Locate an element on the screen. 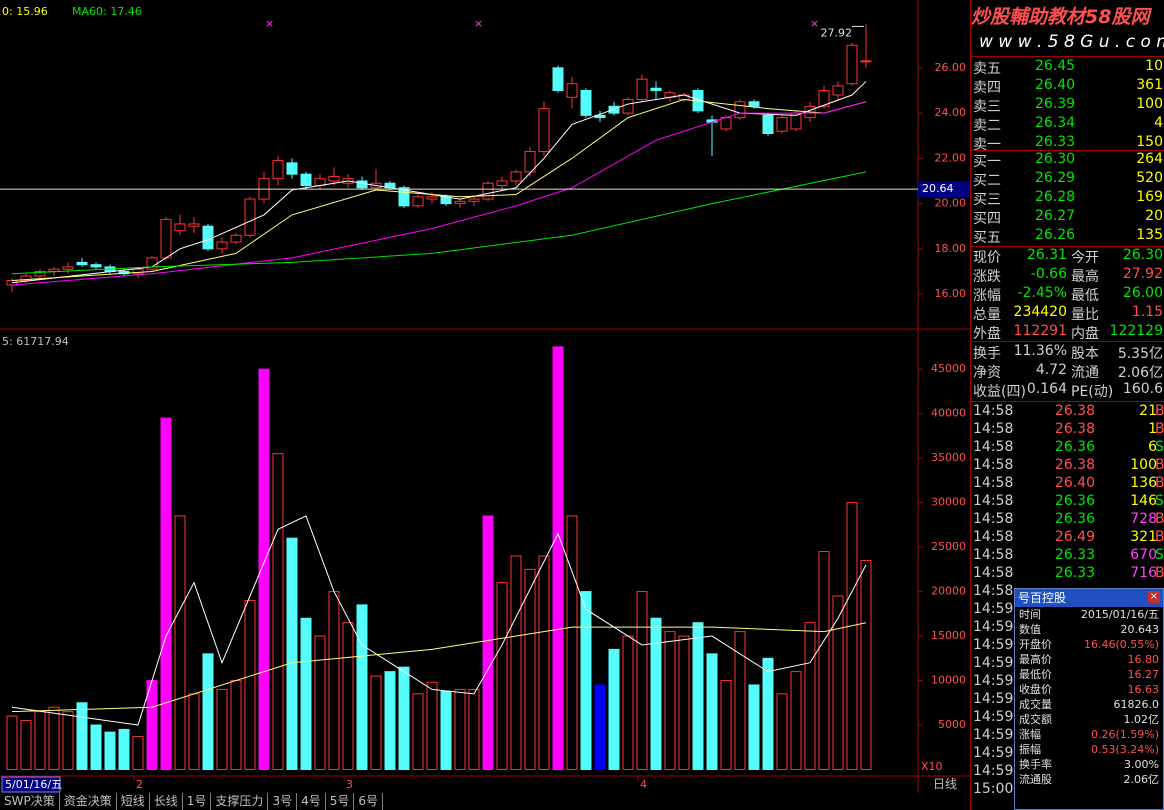 The image size is (1164, 810). cell: 146 is located at coordinates (1143, 501).